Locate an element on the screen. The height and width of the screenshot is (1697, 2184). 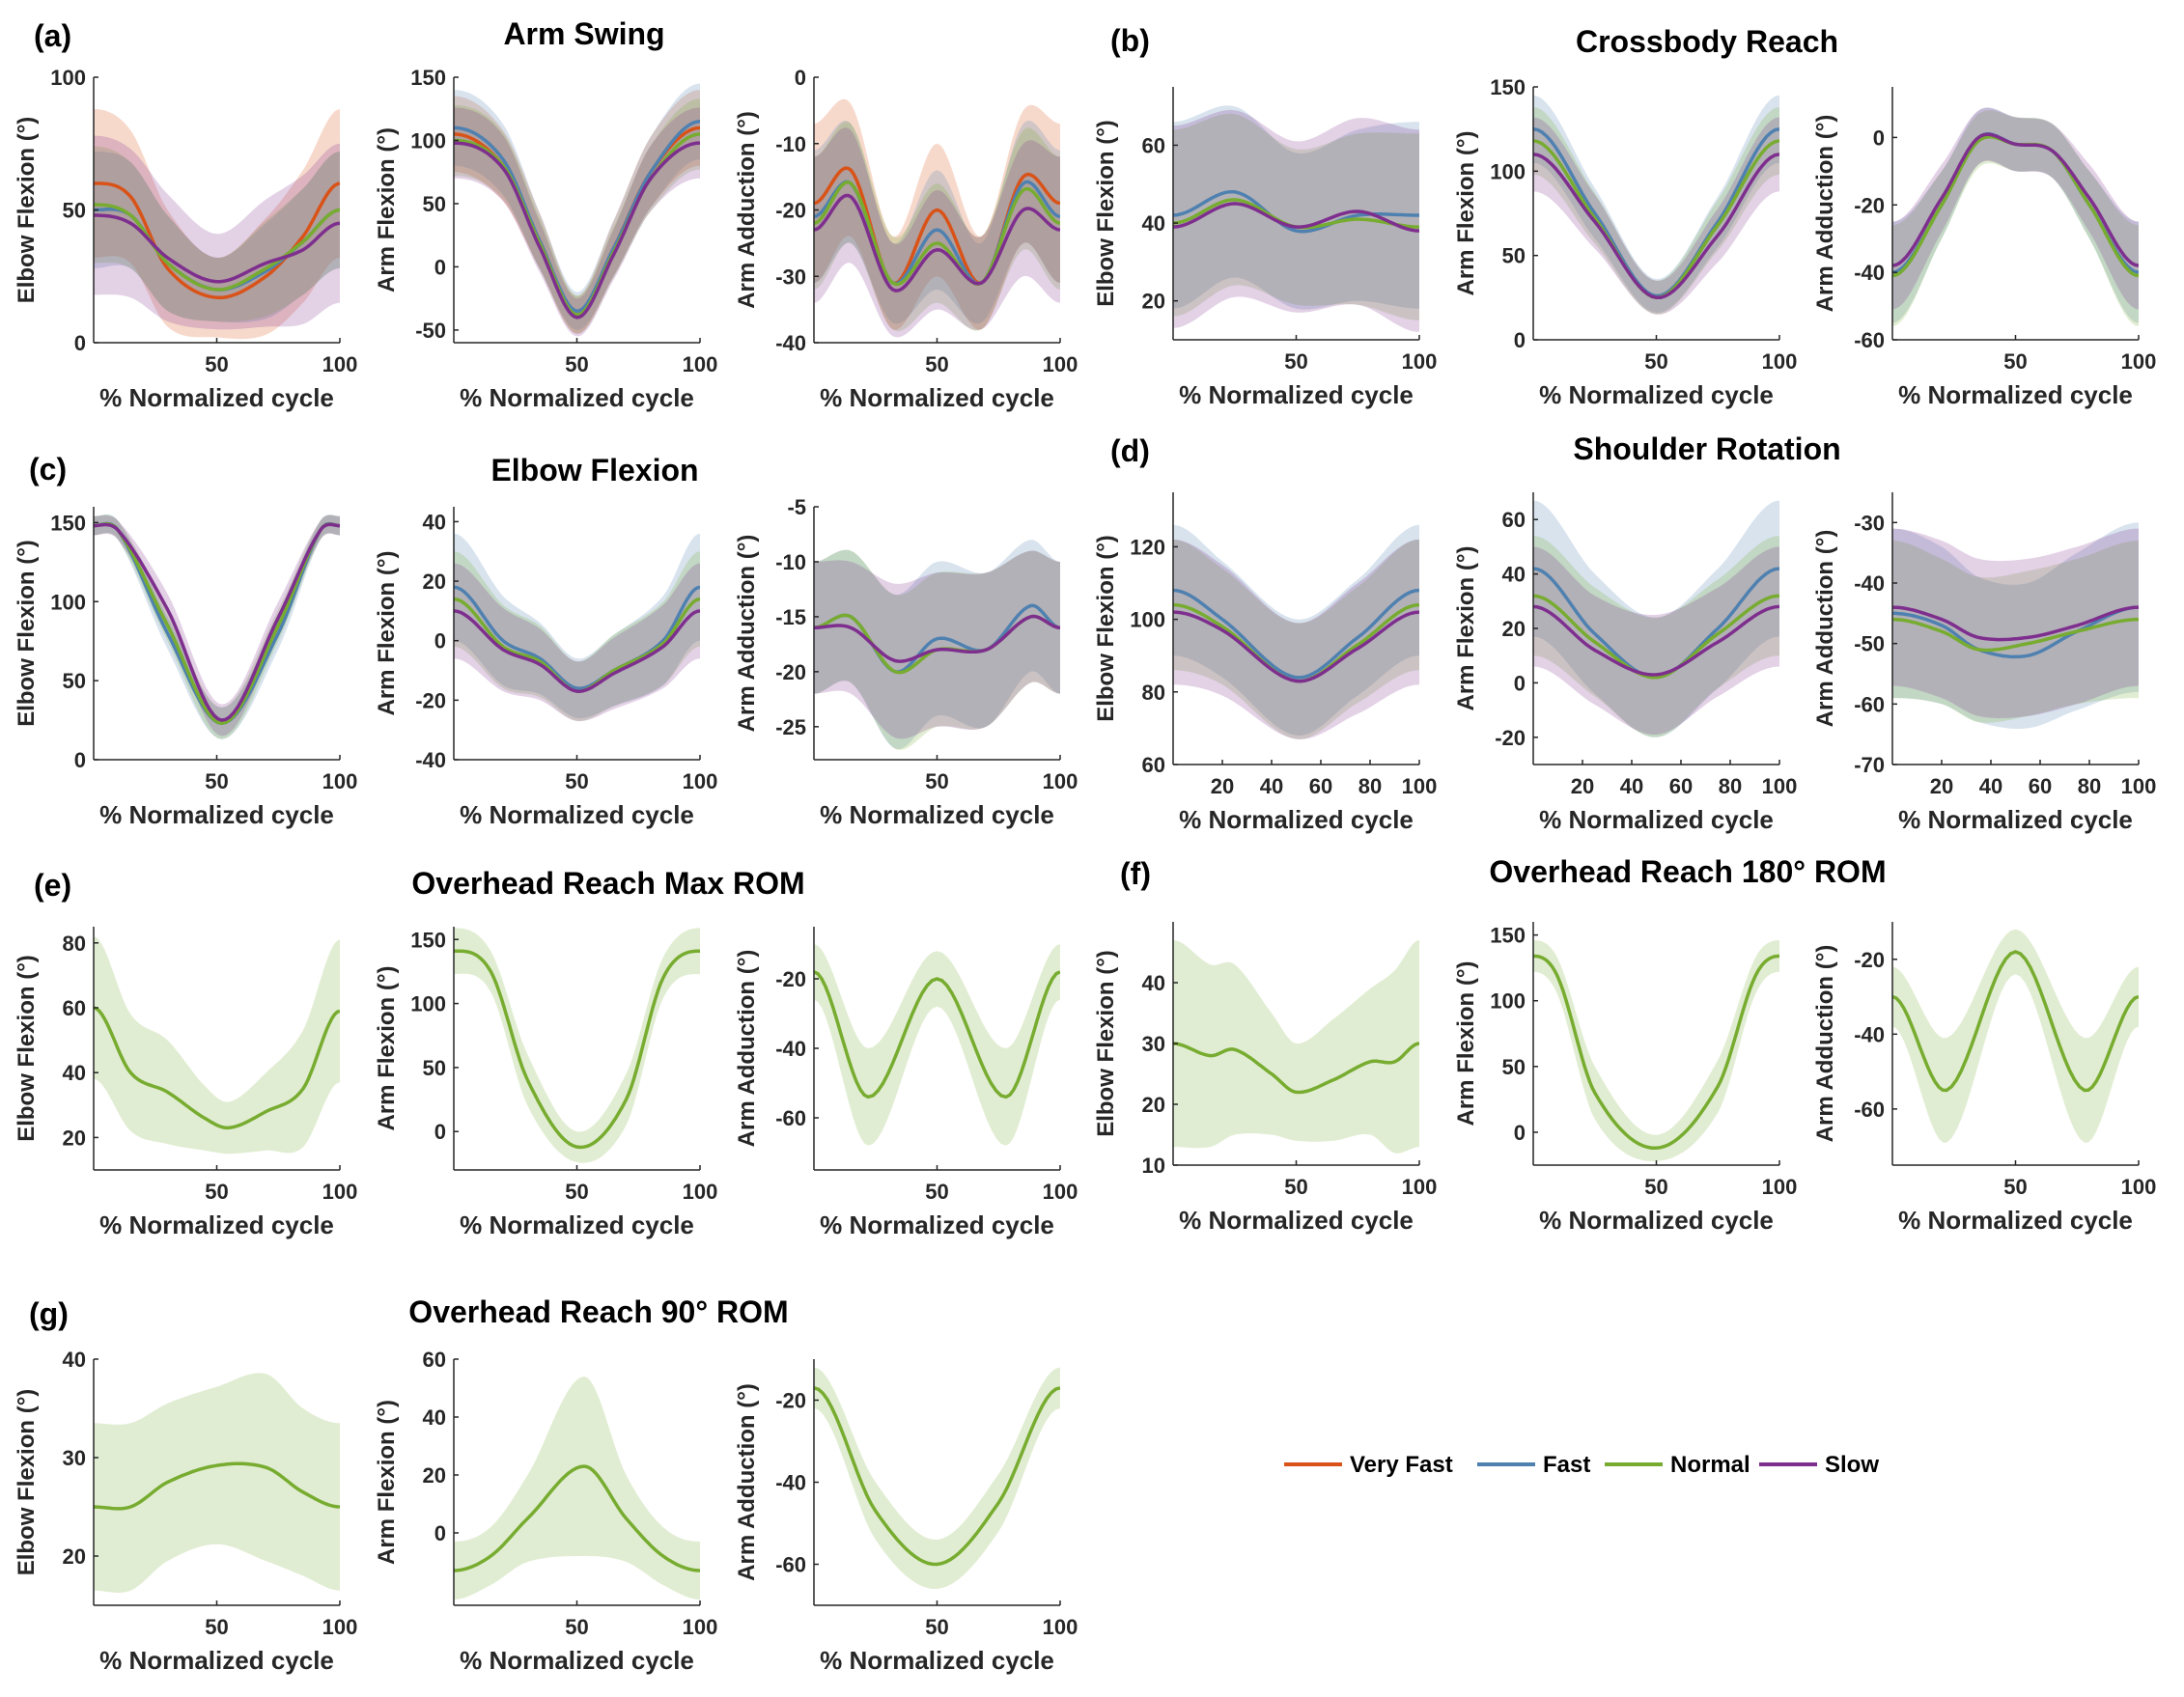
y-axis-label: Elbow Flexion (°) is located at coordinates (1106, 628).